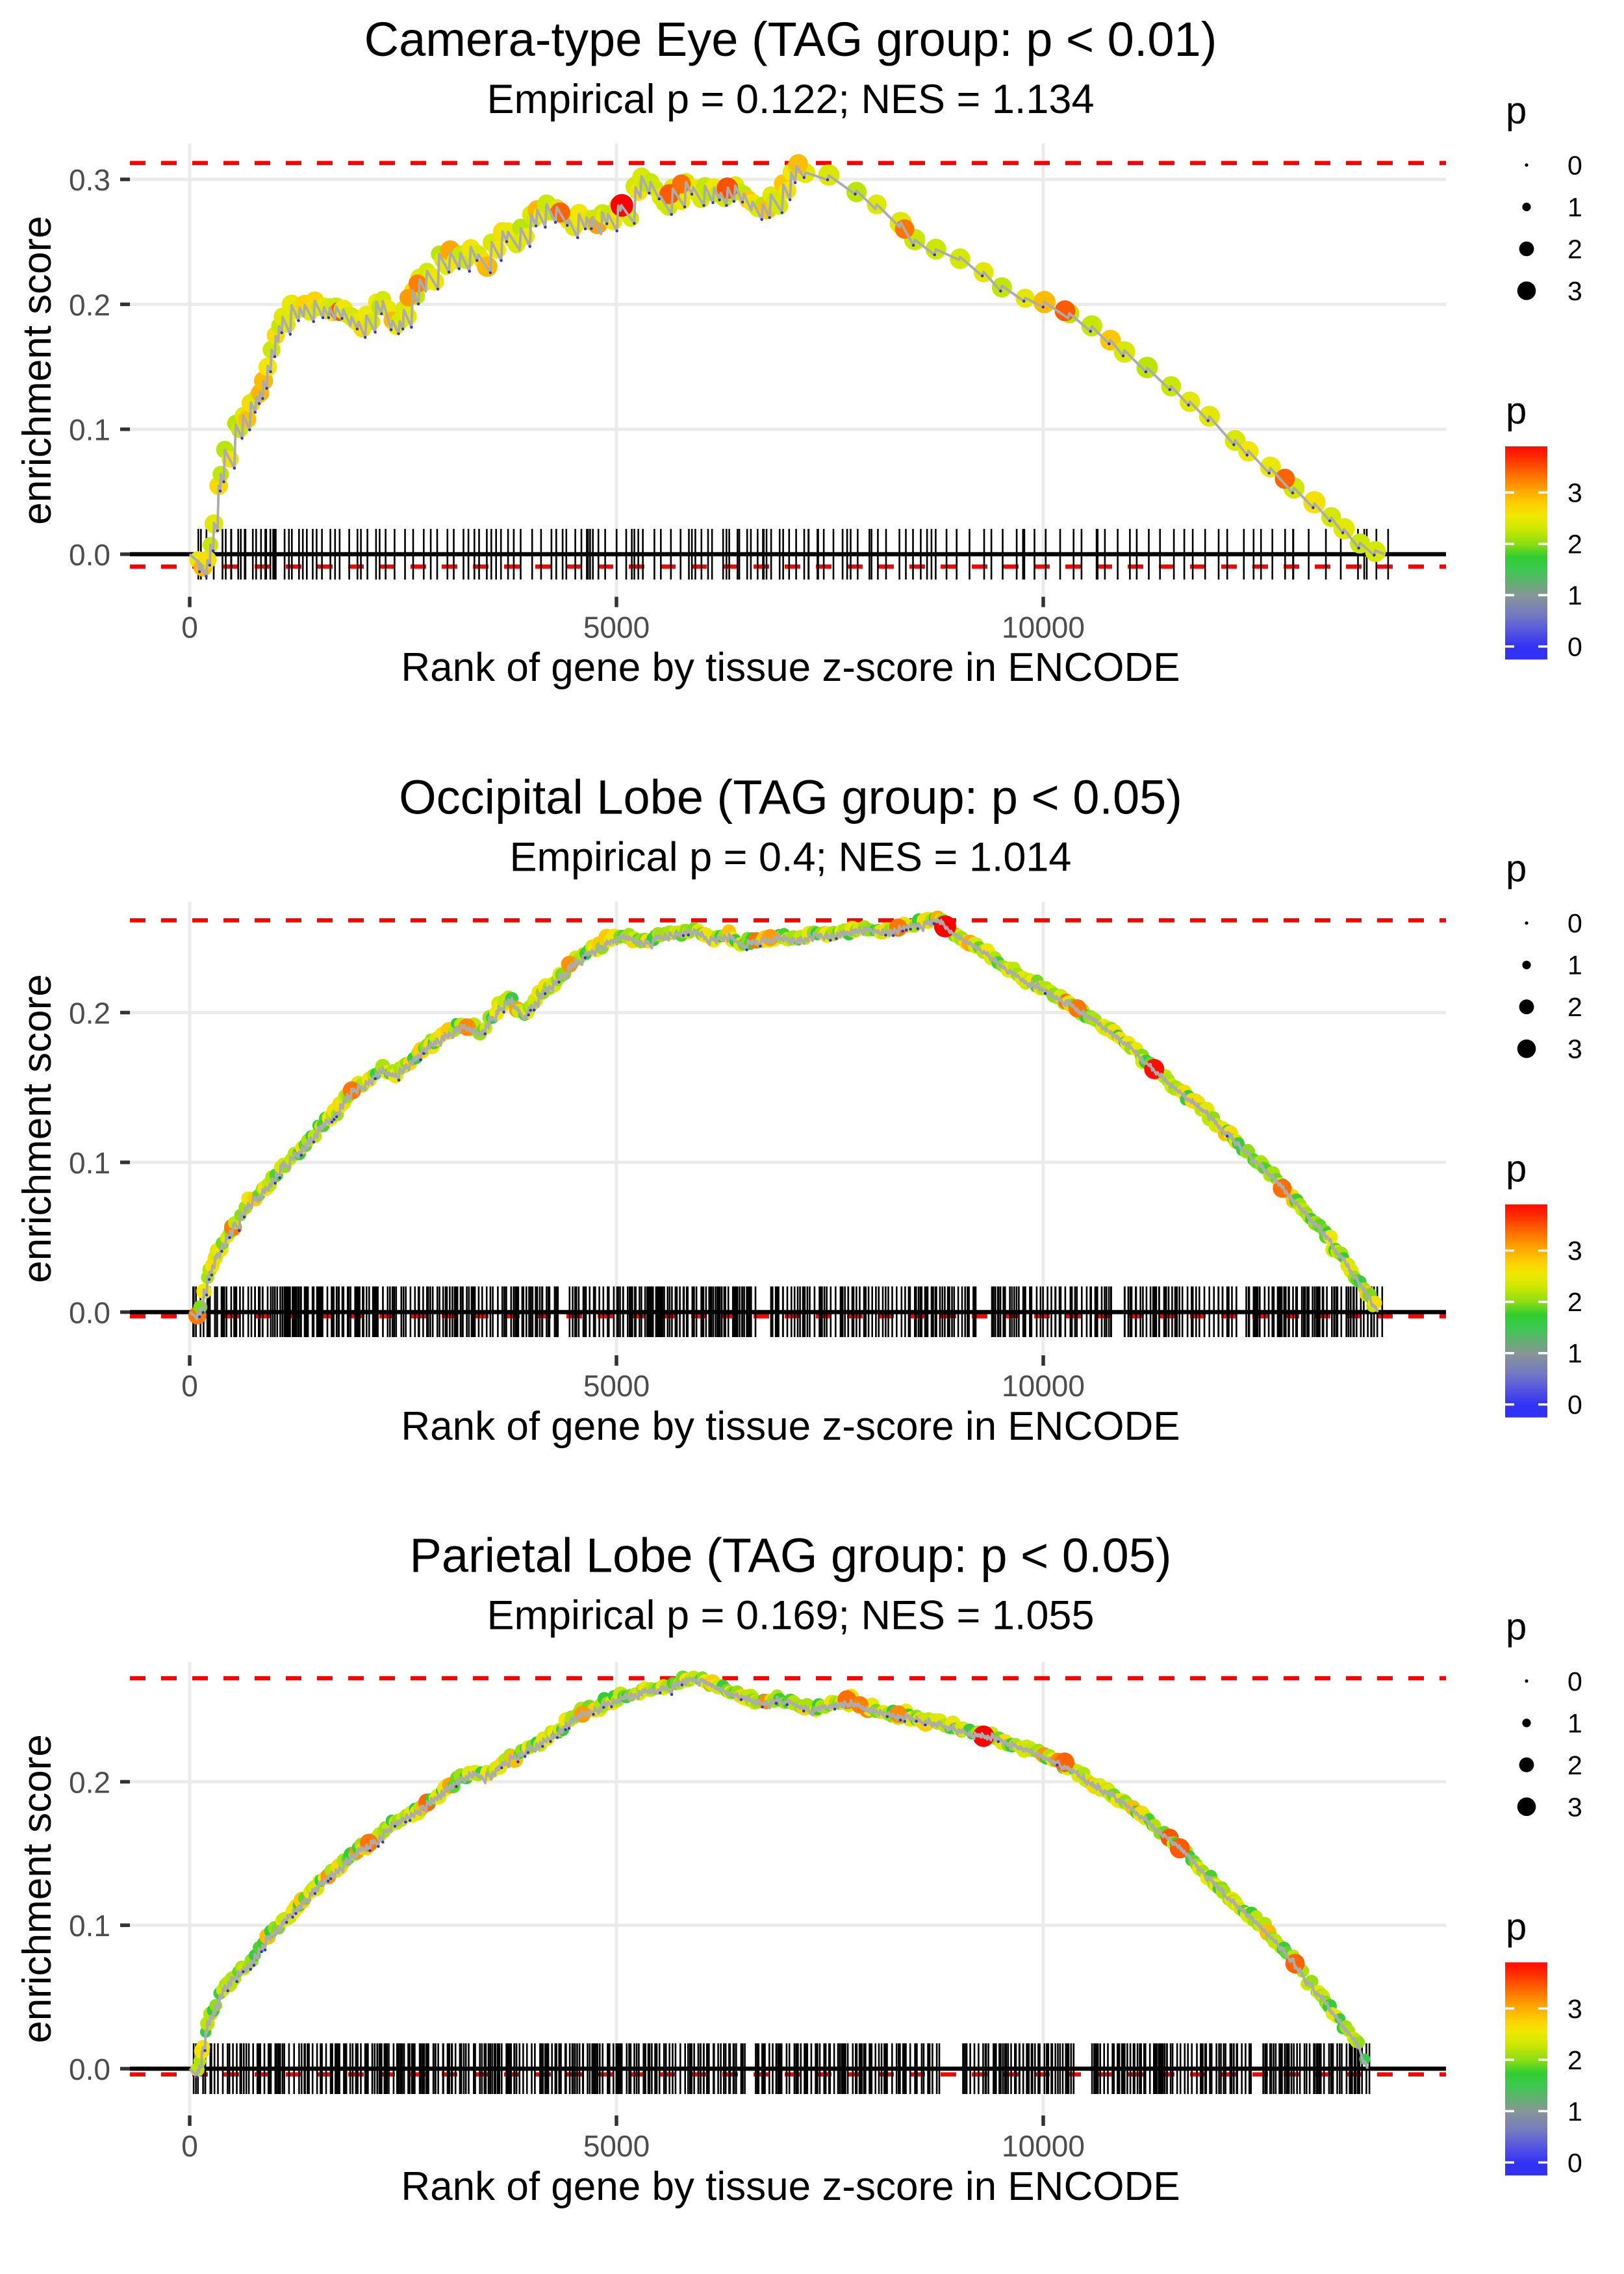 The height and width of the screenshot is (2274, 1624). What do you see at coordinates (791, 857) in the screenshot?
I see `svg-text: Empirical p = 0.4; NES = 1.014` at bounding box center [791, 857].